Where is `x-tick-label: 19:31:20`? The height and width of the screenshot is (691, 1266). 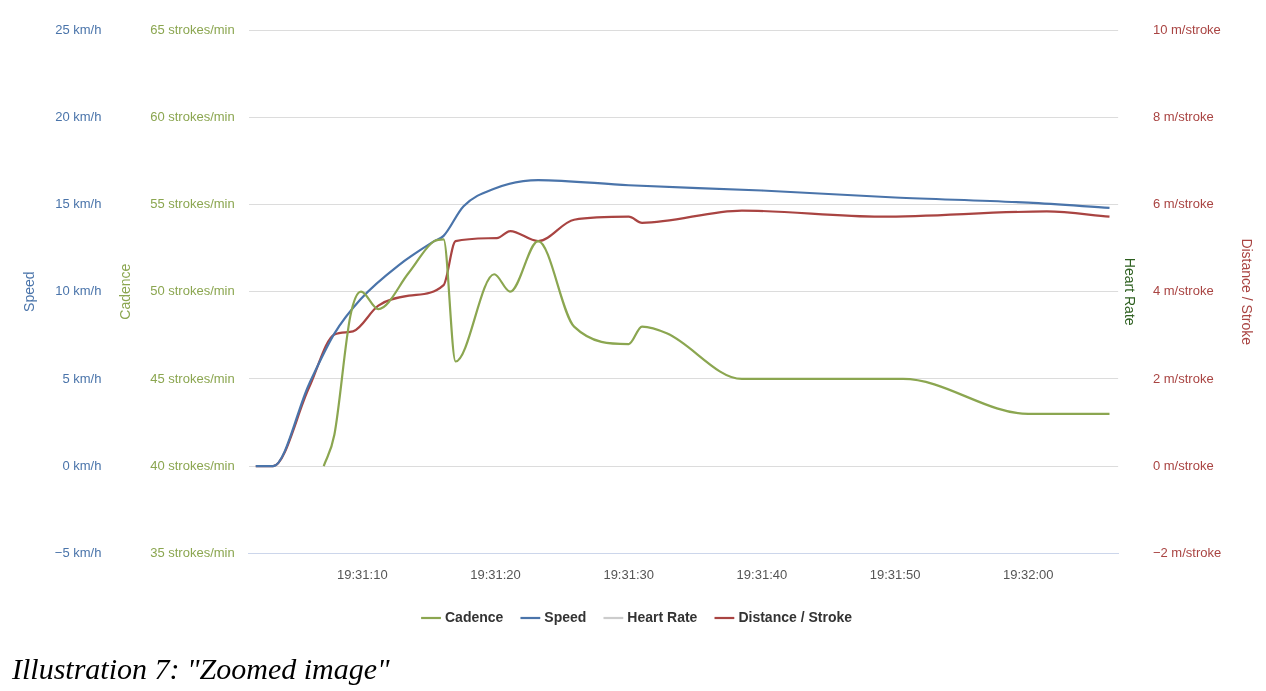
x-tick-label: 19:31:20 is located at coordinates (495, 574).